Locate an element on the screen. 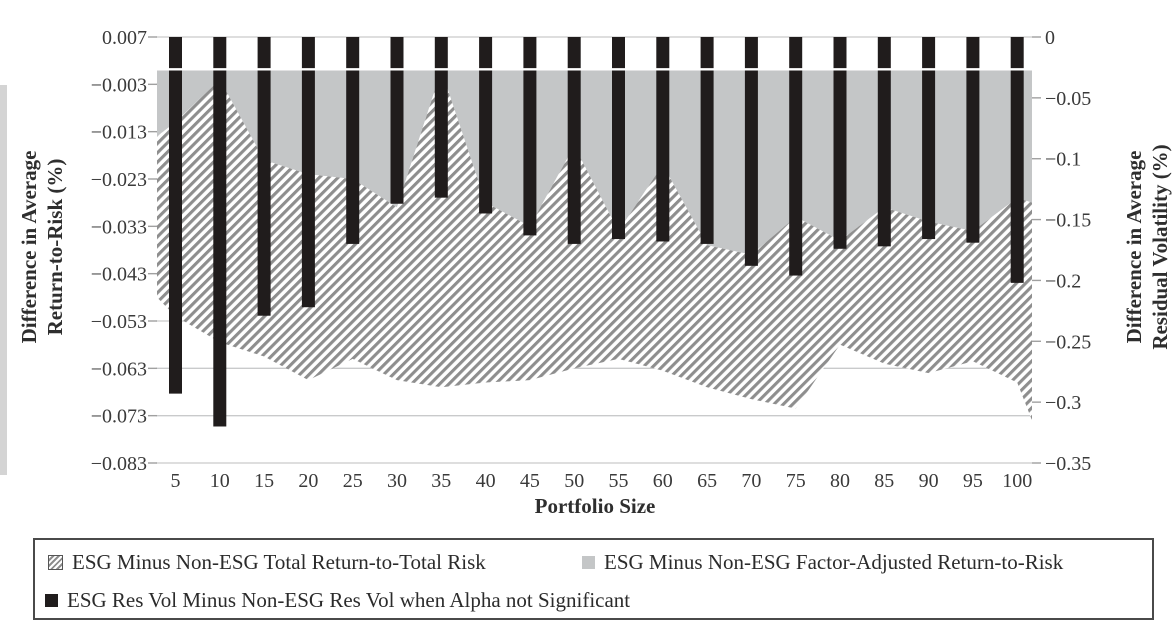 The height and width of the screenshot is (627, 1176). legend-swatch-black-icon is located at coordinates (51, 600).